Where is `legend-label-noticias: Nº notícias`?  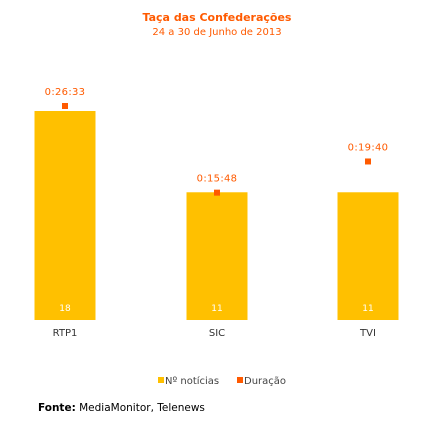 legend-label-noticias: Nº notícias is located at coordinates (192, 381).